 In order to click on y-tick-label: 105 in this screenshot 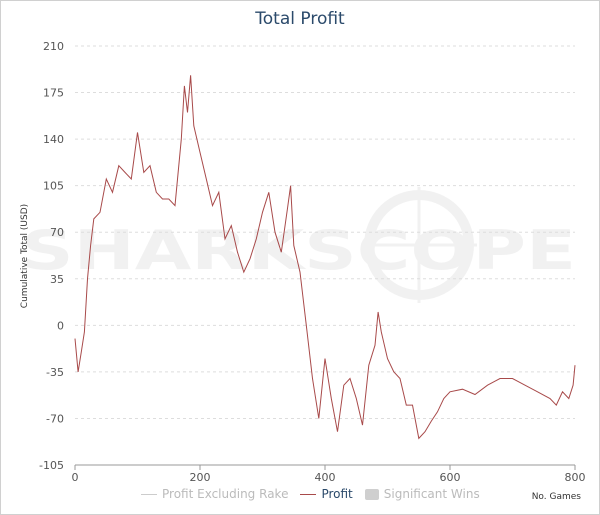, I will do `click(53, 186)`.